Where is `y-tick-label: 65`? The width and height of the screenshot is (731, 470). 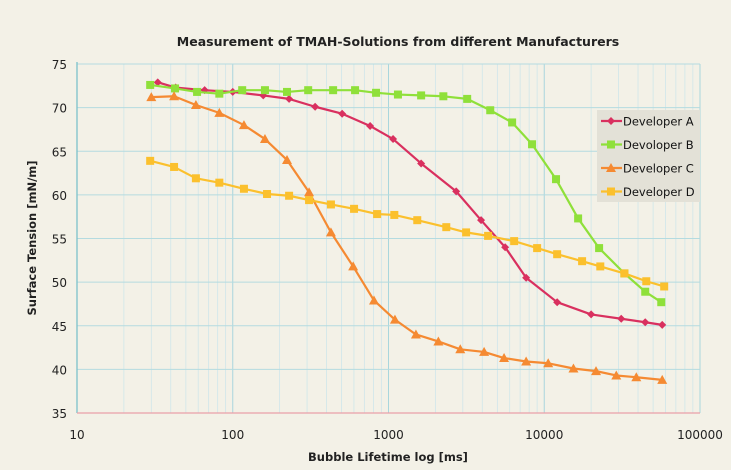 y-tick-label: 65 is located at coordinates (59, 152).